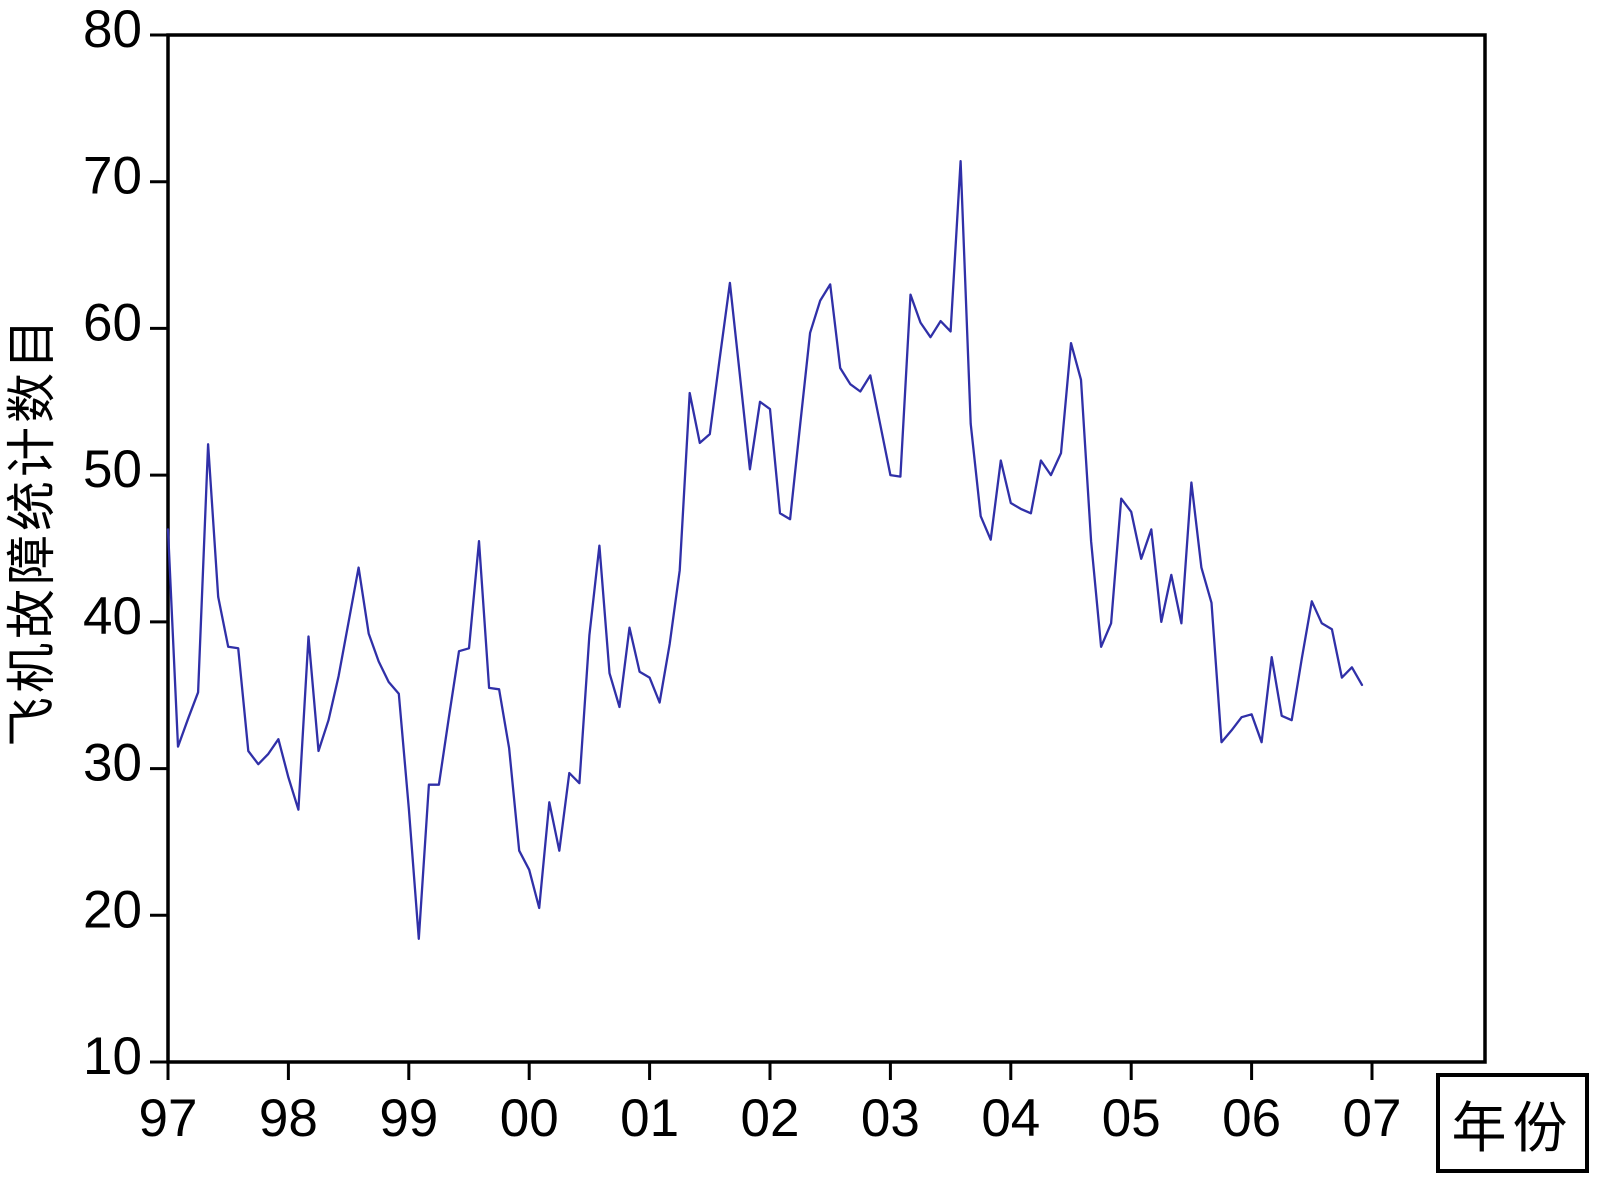 This screenshot has width=1600, height=1185. I want to click on x-tick-label-00: 00, so click(529, 1118).